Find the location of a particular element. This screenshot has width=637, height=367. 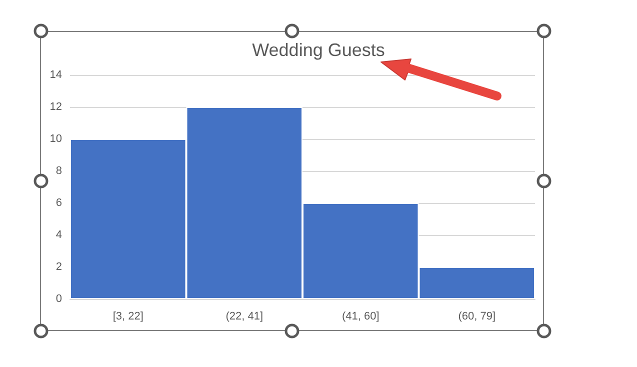

y-tick-label: 8 is located at coordinates (59, 171).